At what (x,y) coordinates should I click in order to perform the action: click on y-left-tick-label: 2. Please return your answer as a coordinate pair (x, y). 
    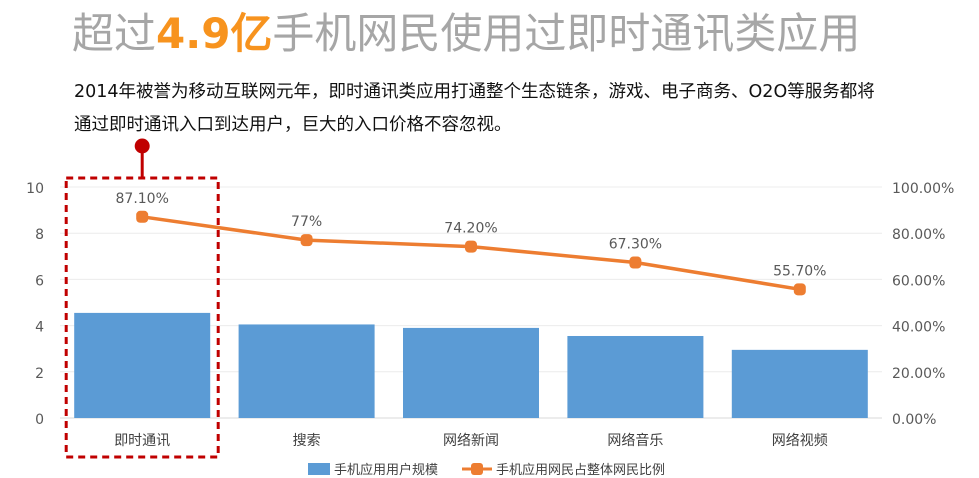
    Looking at the image, I should click on (39, 374).